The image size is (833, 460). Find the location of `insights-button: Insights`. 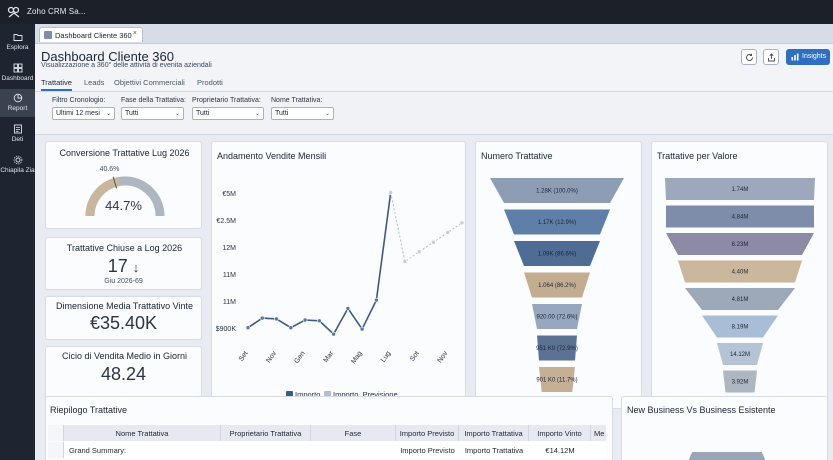

insights-button: Insights is located at coordinates (808, 57).